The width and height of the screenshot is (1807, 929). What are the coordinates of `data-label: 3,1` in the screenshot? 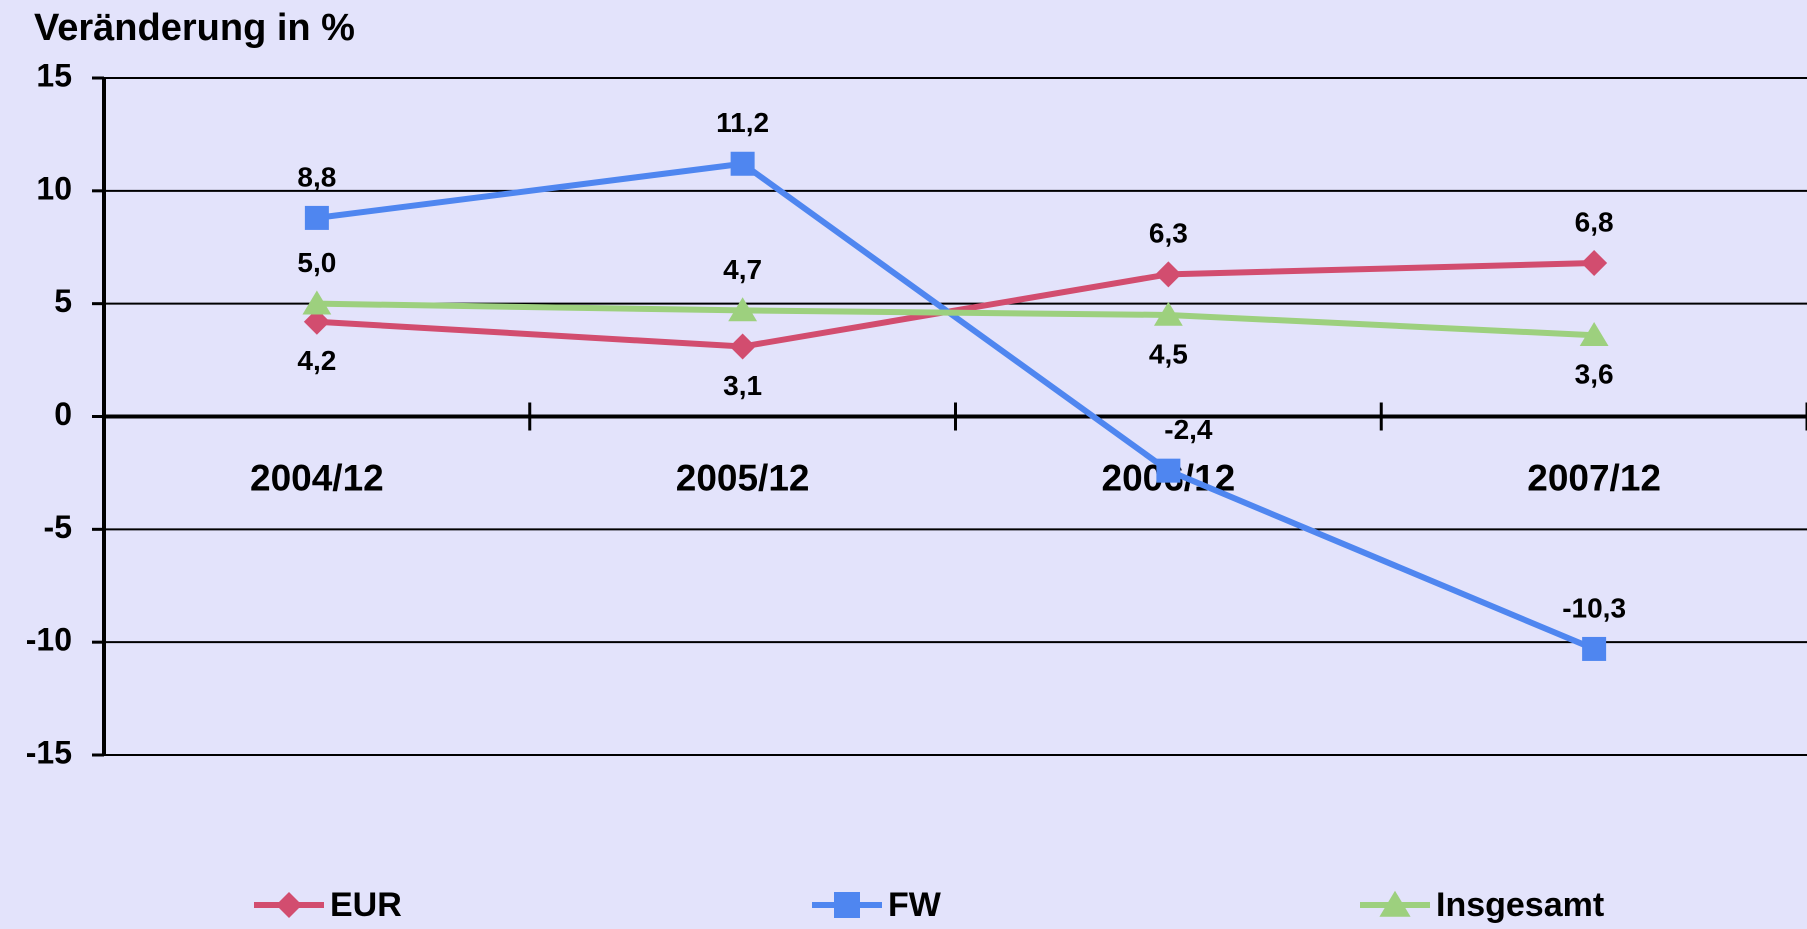 It's located at (742, 385).